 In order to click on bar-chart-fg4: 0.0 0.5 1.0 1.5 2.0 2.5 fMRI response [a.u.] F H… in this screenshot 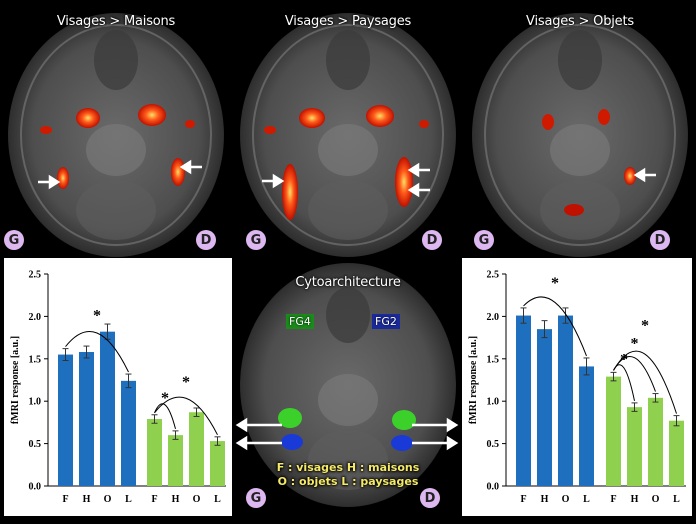, I will do `click(118, 387)`.